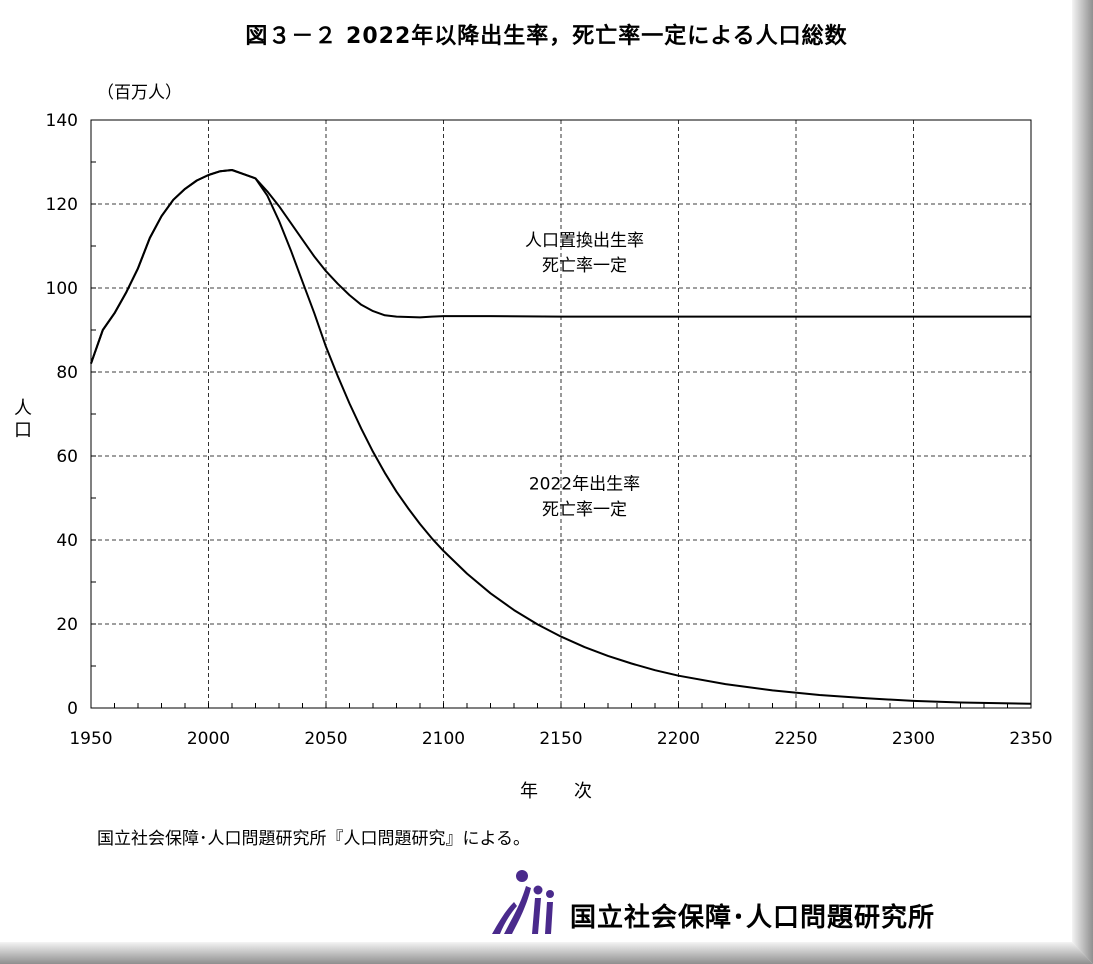 The width and height of the screenshot is (1093, 964). Describe the element at coordinates (23, 419) in the screenshot. I see `y-axis-label: 人口` at that location.